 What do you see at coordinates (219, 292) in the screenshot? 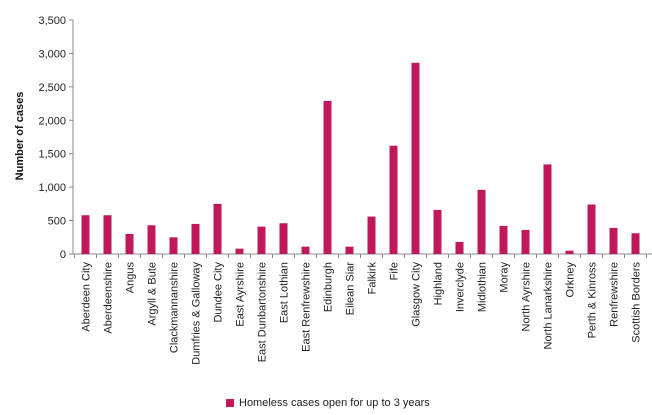
I see `x-tick-label: Dundee City` at bounding box center [219, 292].